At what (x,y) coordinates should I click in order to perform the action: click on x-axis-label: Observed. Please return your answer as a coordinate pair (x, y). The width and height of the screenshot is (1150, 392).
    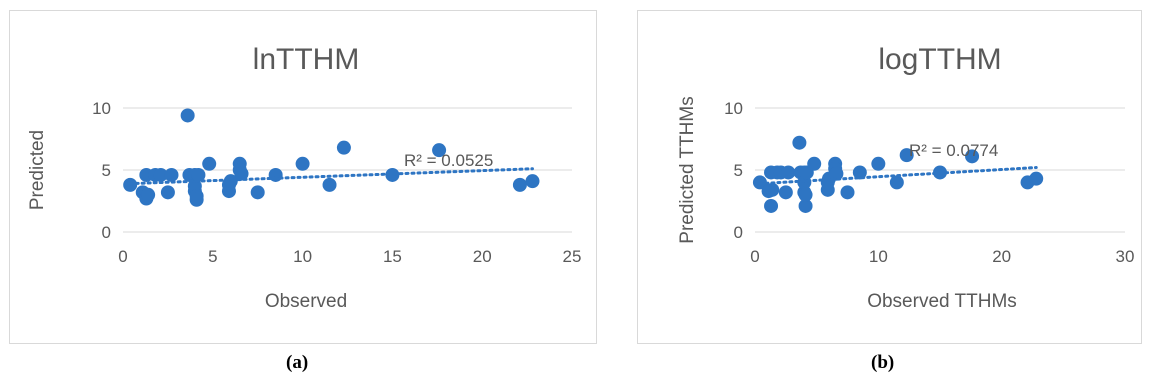
    Looking at the image, I should click on (306, 301).